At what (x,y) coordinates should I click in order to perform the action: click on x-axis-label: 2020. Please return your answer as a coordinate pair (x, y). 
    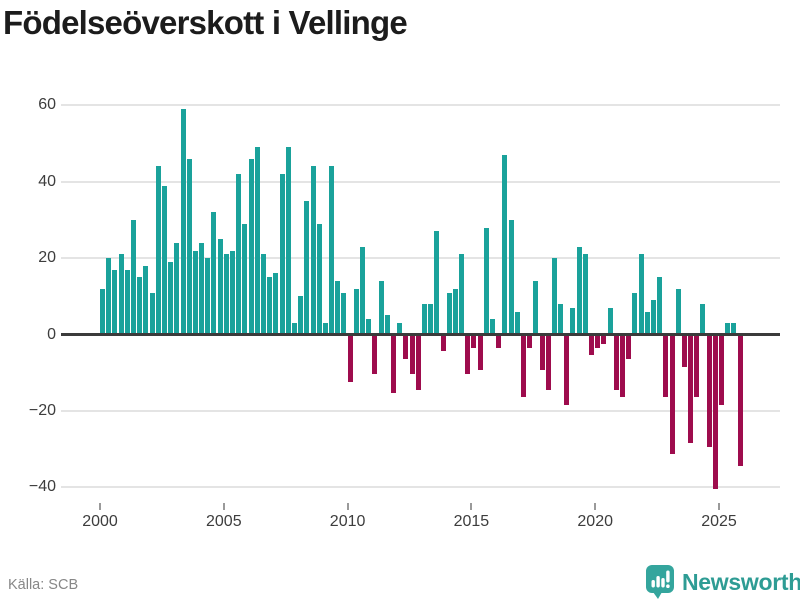
    Looking at the image, I should click on (595, 521).